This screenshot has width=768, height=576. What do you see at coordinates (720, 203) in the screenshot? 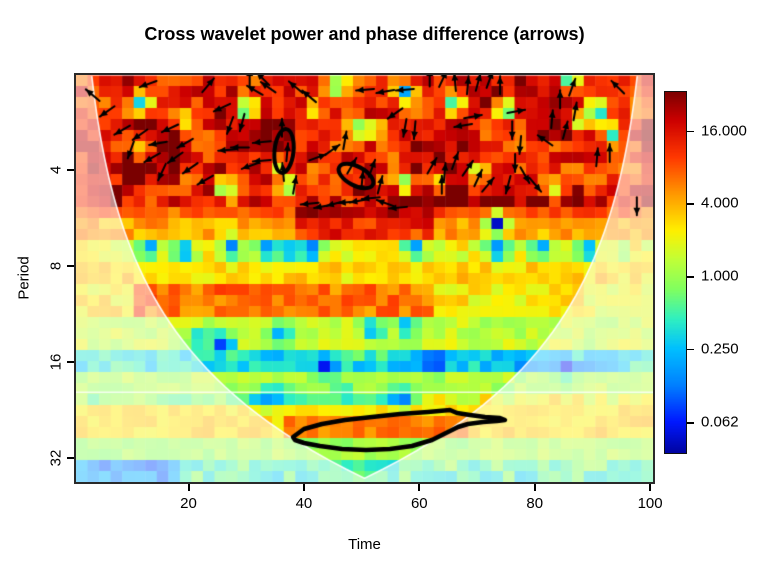
I see `colorbar-tick-label: 4.000` at bounding box center [720, 203].